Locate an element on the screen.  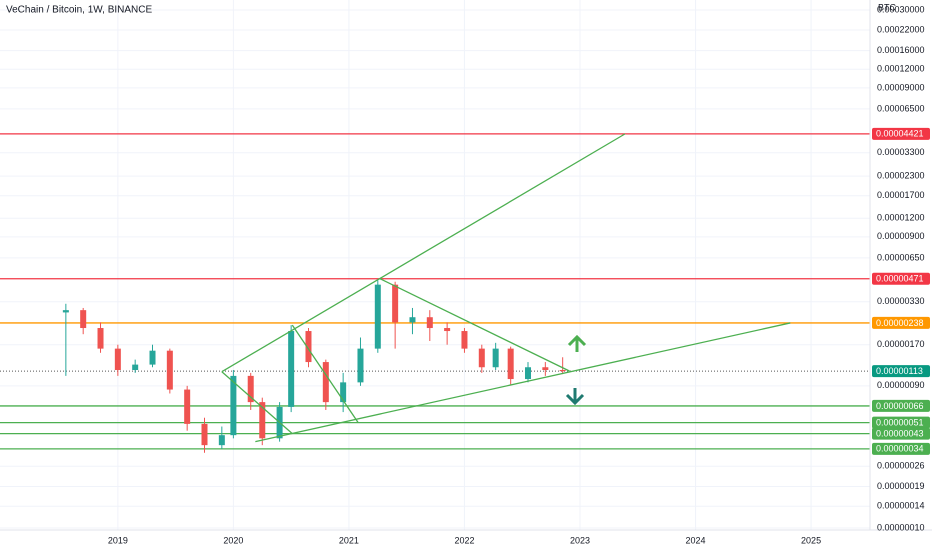
chart-title: VeChain / Bitcoin, 1W, BINANCE is located at coordinates (79, 10).